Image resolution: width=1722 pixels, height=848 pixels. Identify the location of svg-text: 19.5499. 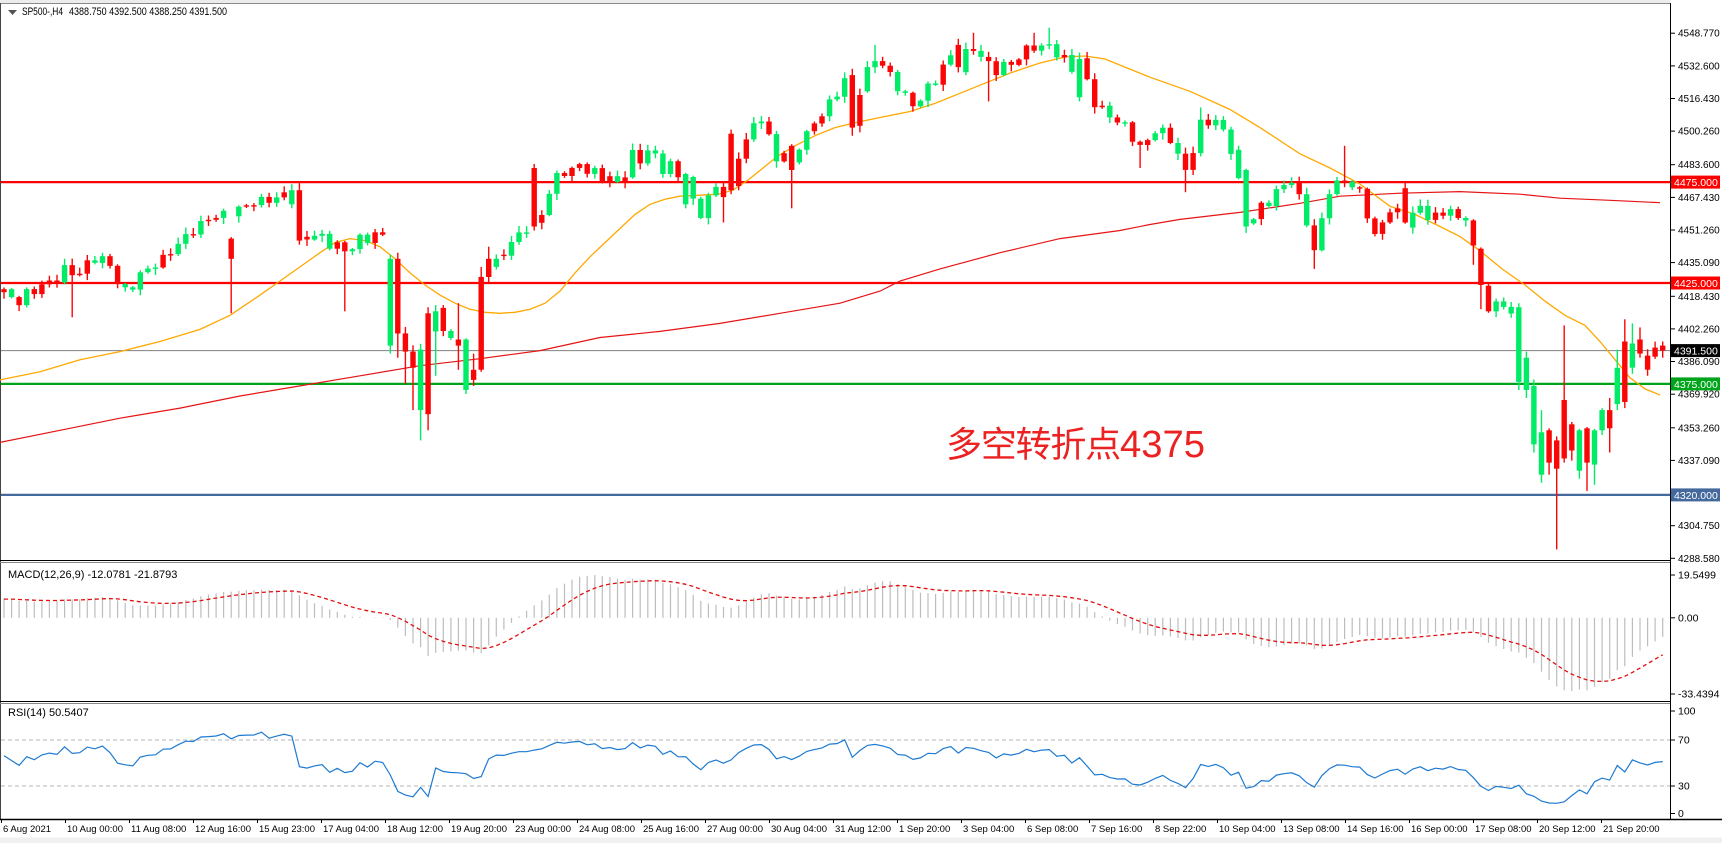
(1697, 576).